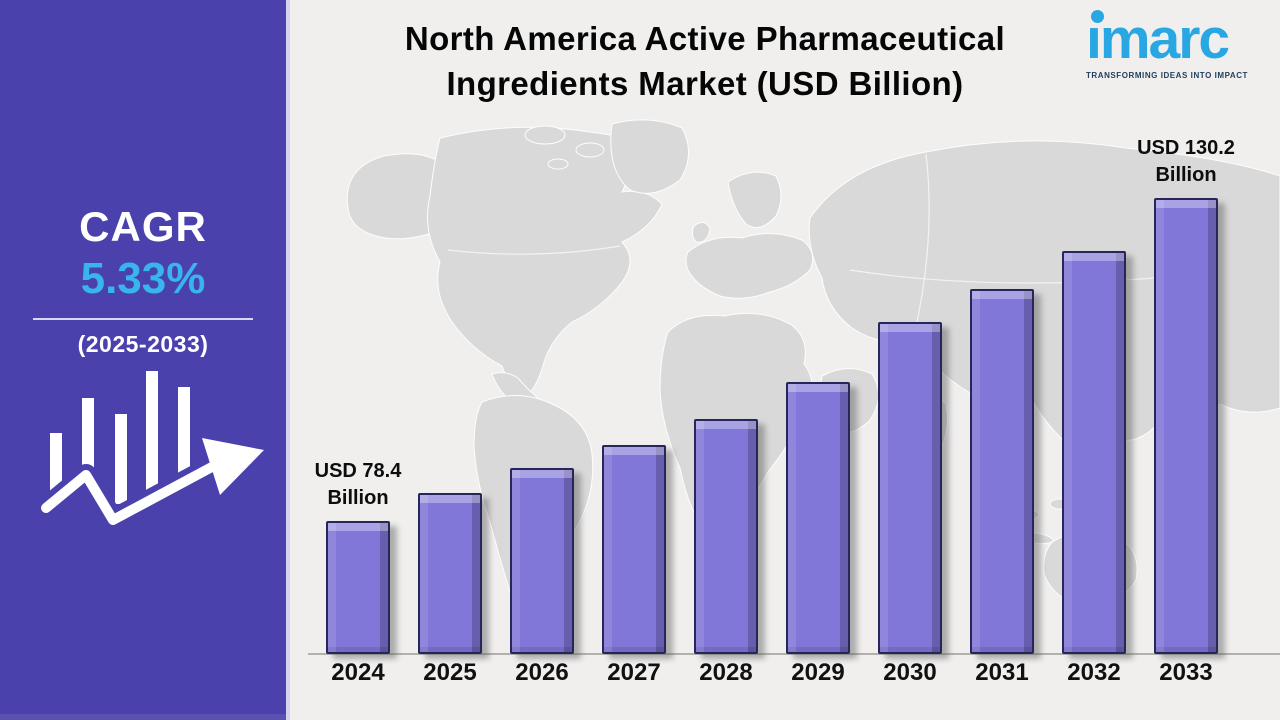 The image size is (1280, 720). I want to click on year-label-2031: 2031, so click(1002, 672).